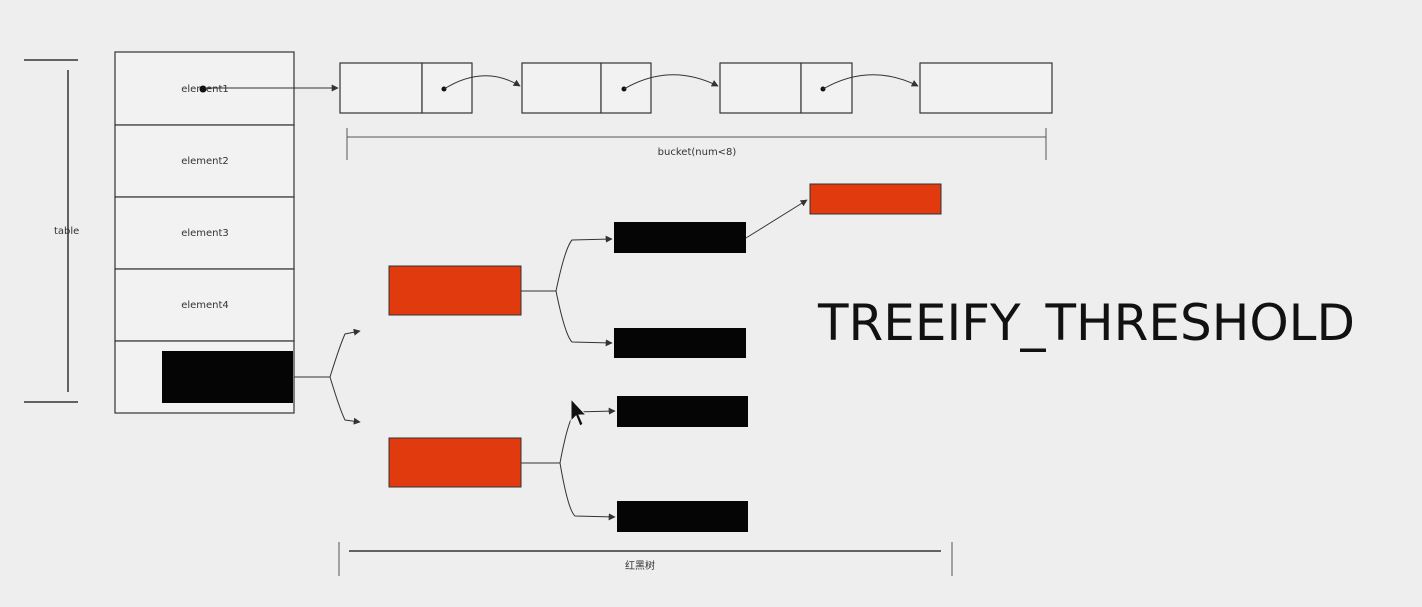 The image size is (1422, 607). Describe the element at coordinates (875, 199) in the screenshot. I see `red-node-leaf` at that location.